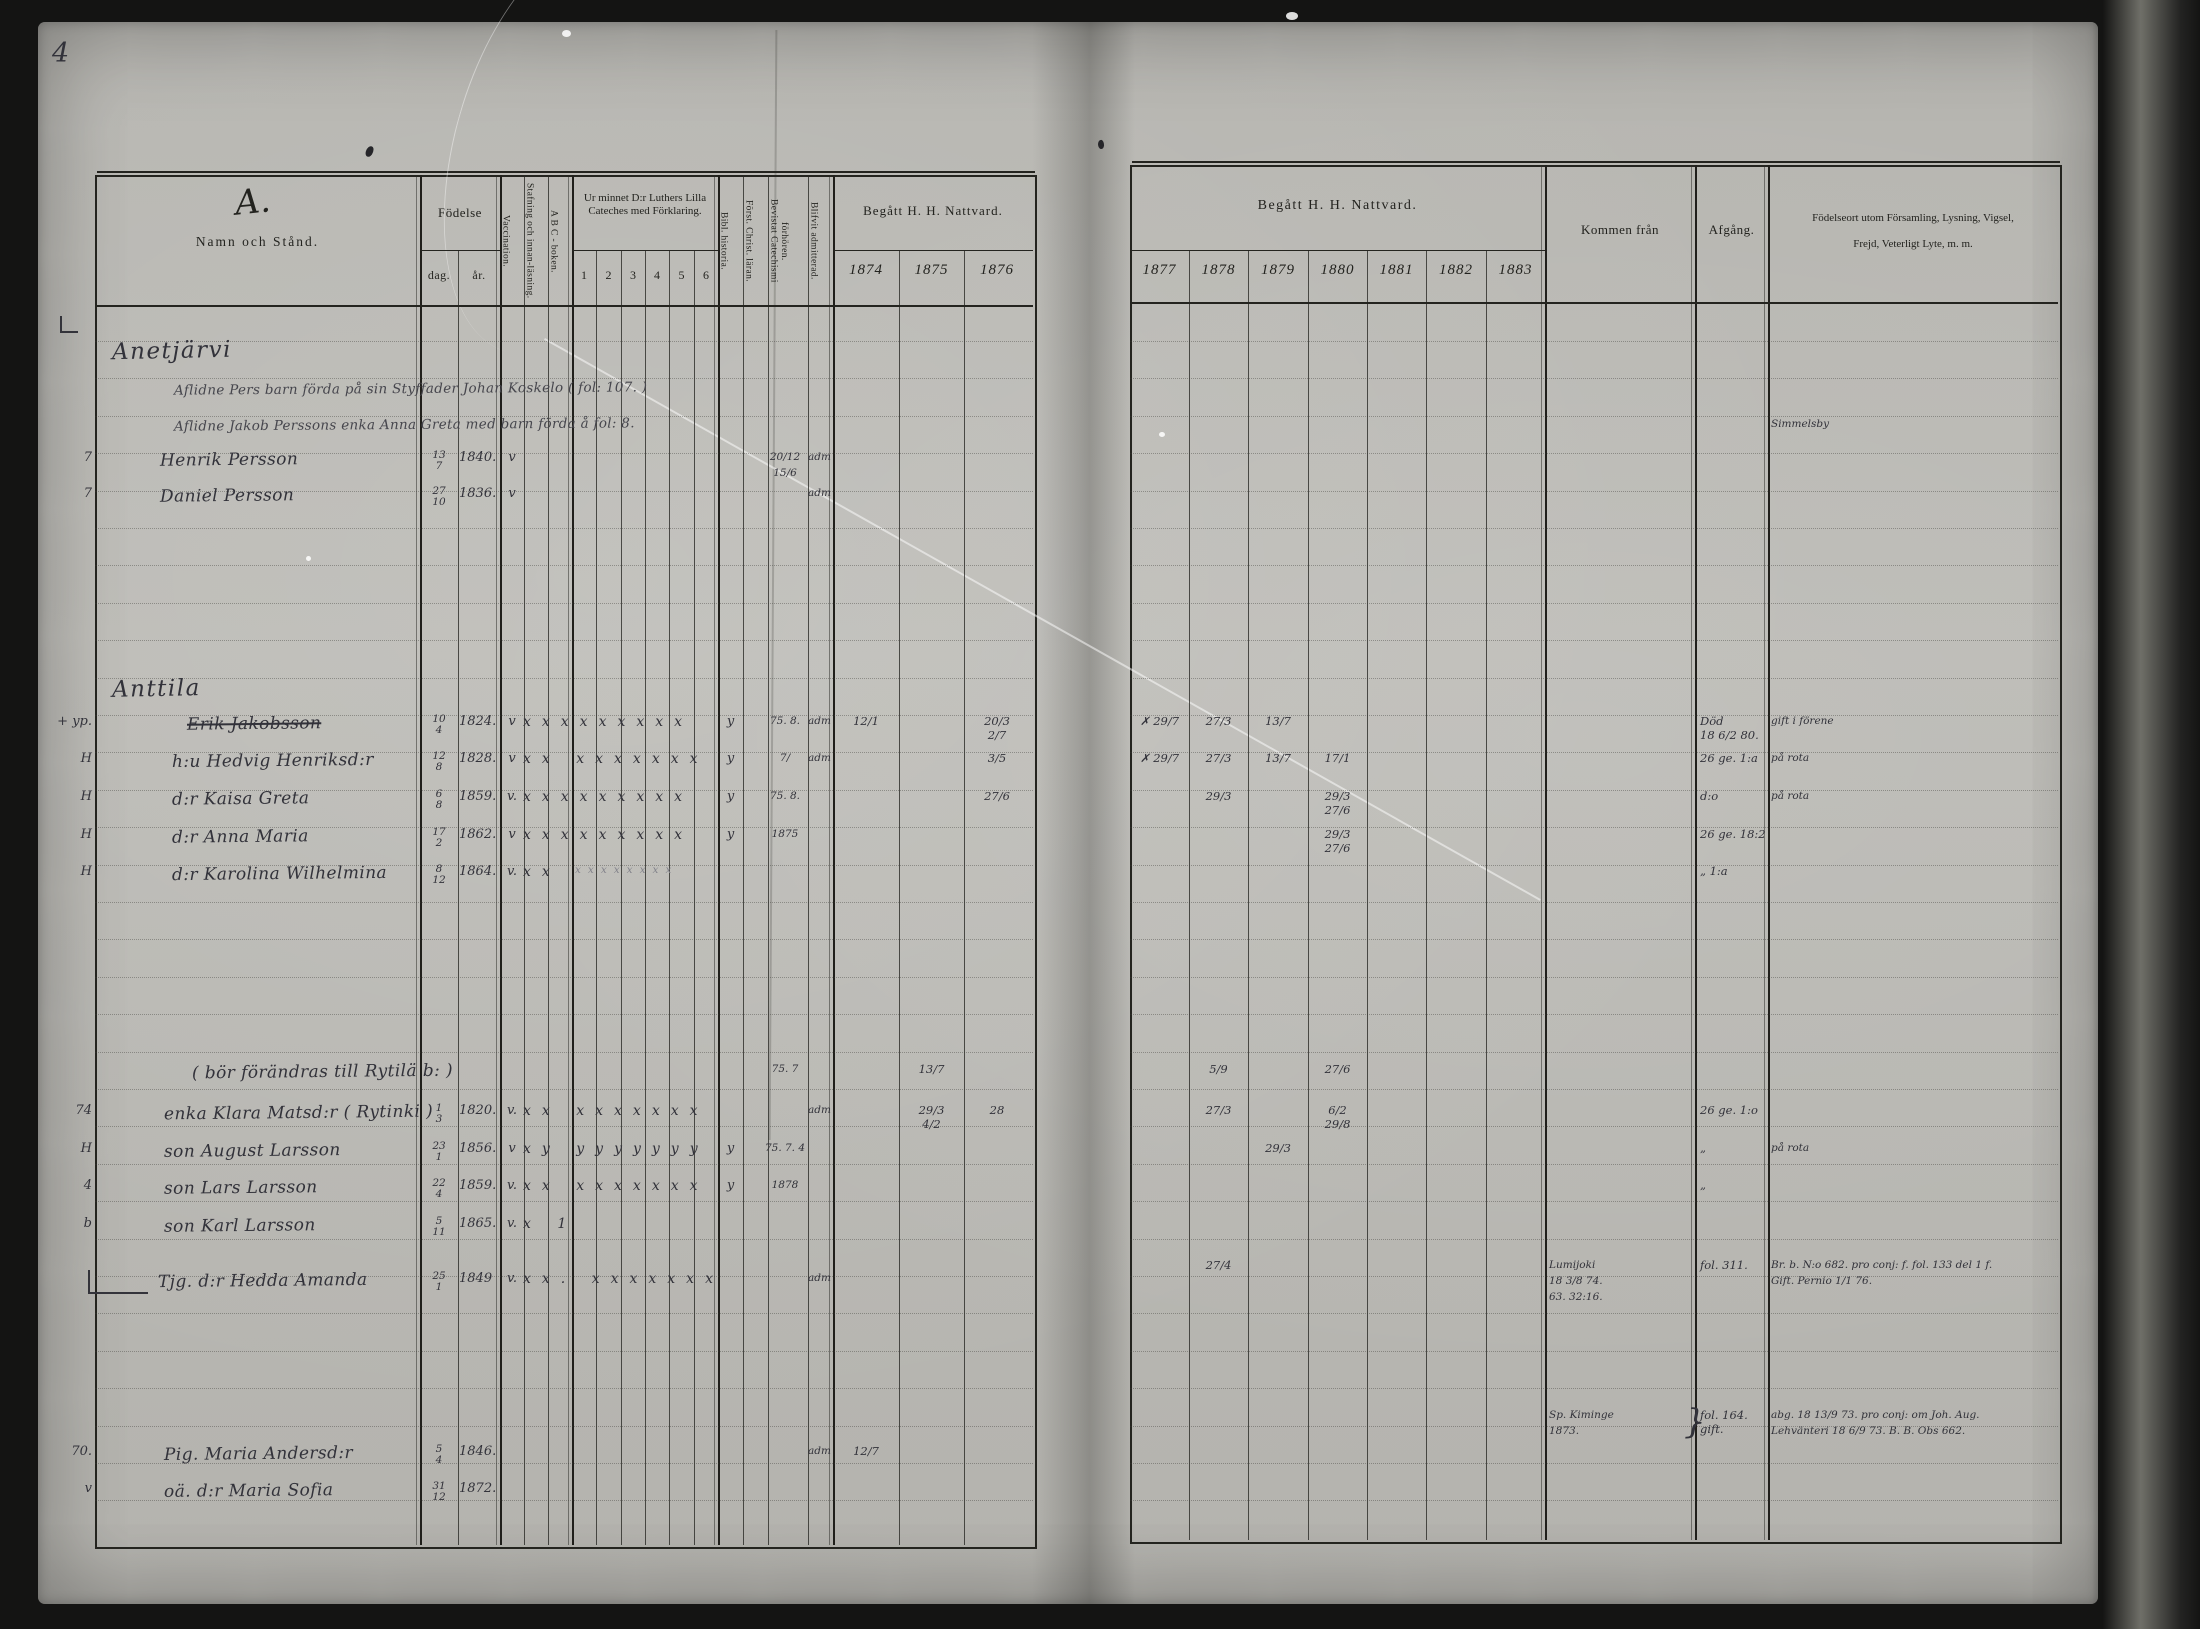 The height and width of the screenshot is (1629, 2200). What do you see at coordinates (74, 721) in the screenshot?
I see `margin-mark: + yp.` at bounding box center [74, 721].